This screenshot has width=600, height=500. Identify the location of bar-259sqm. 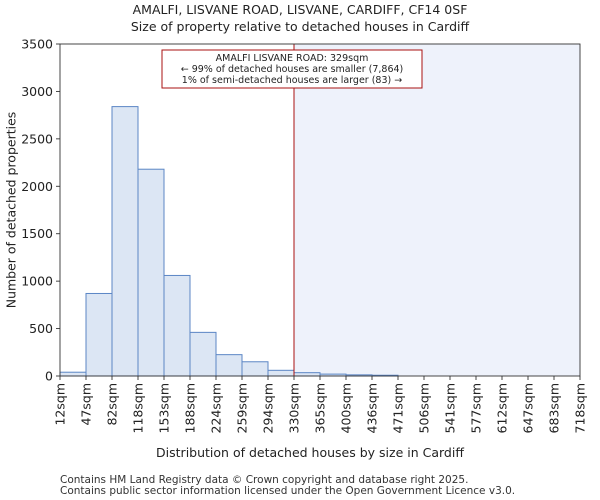
(255, 369).